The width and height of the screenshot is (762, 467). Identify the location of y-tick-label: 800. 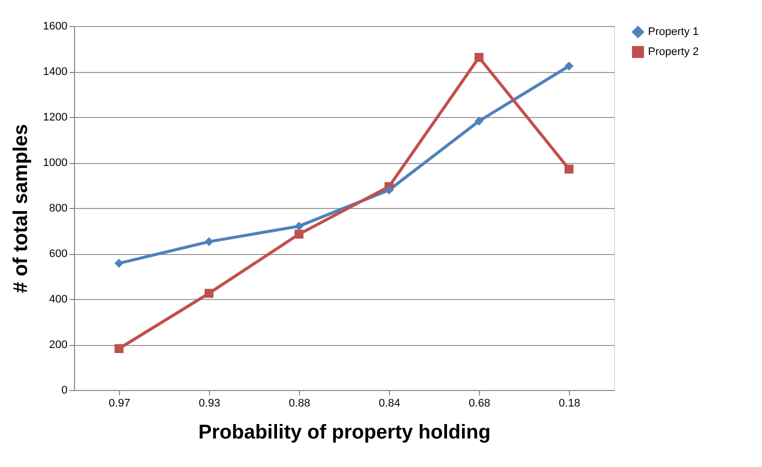
(58, 208).